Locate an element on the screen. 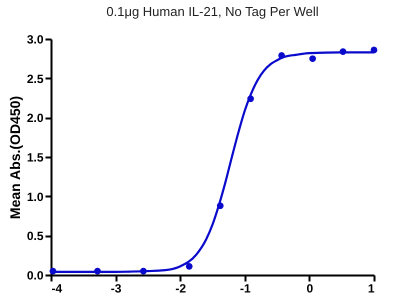 This screenshot has height=300, width=400. x-tick-label: -4 is located at coordinates (57, 289).